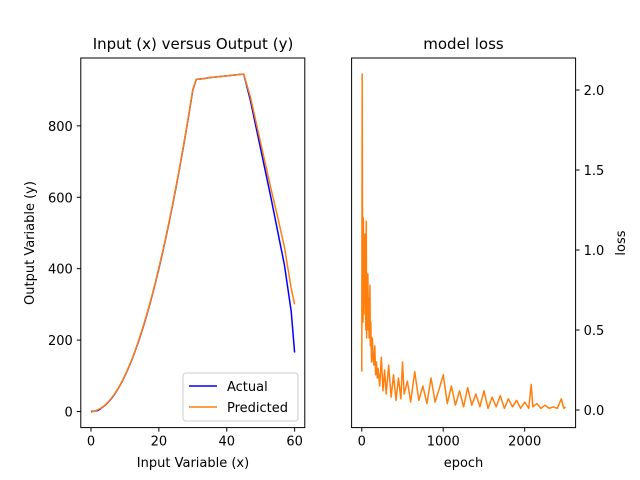 The width and height of the screenshot is (640, 480). I want to click on left-x-tick-label: 20, so click(159, 442).